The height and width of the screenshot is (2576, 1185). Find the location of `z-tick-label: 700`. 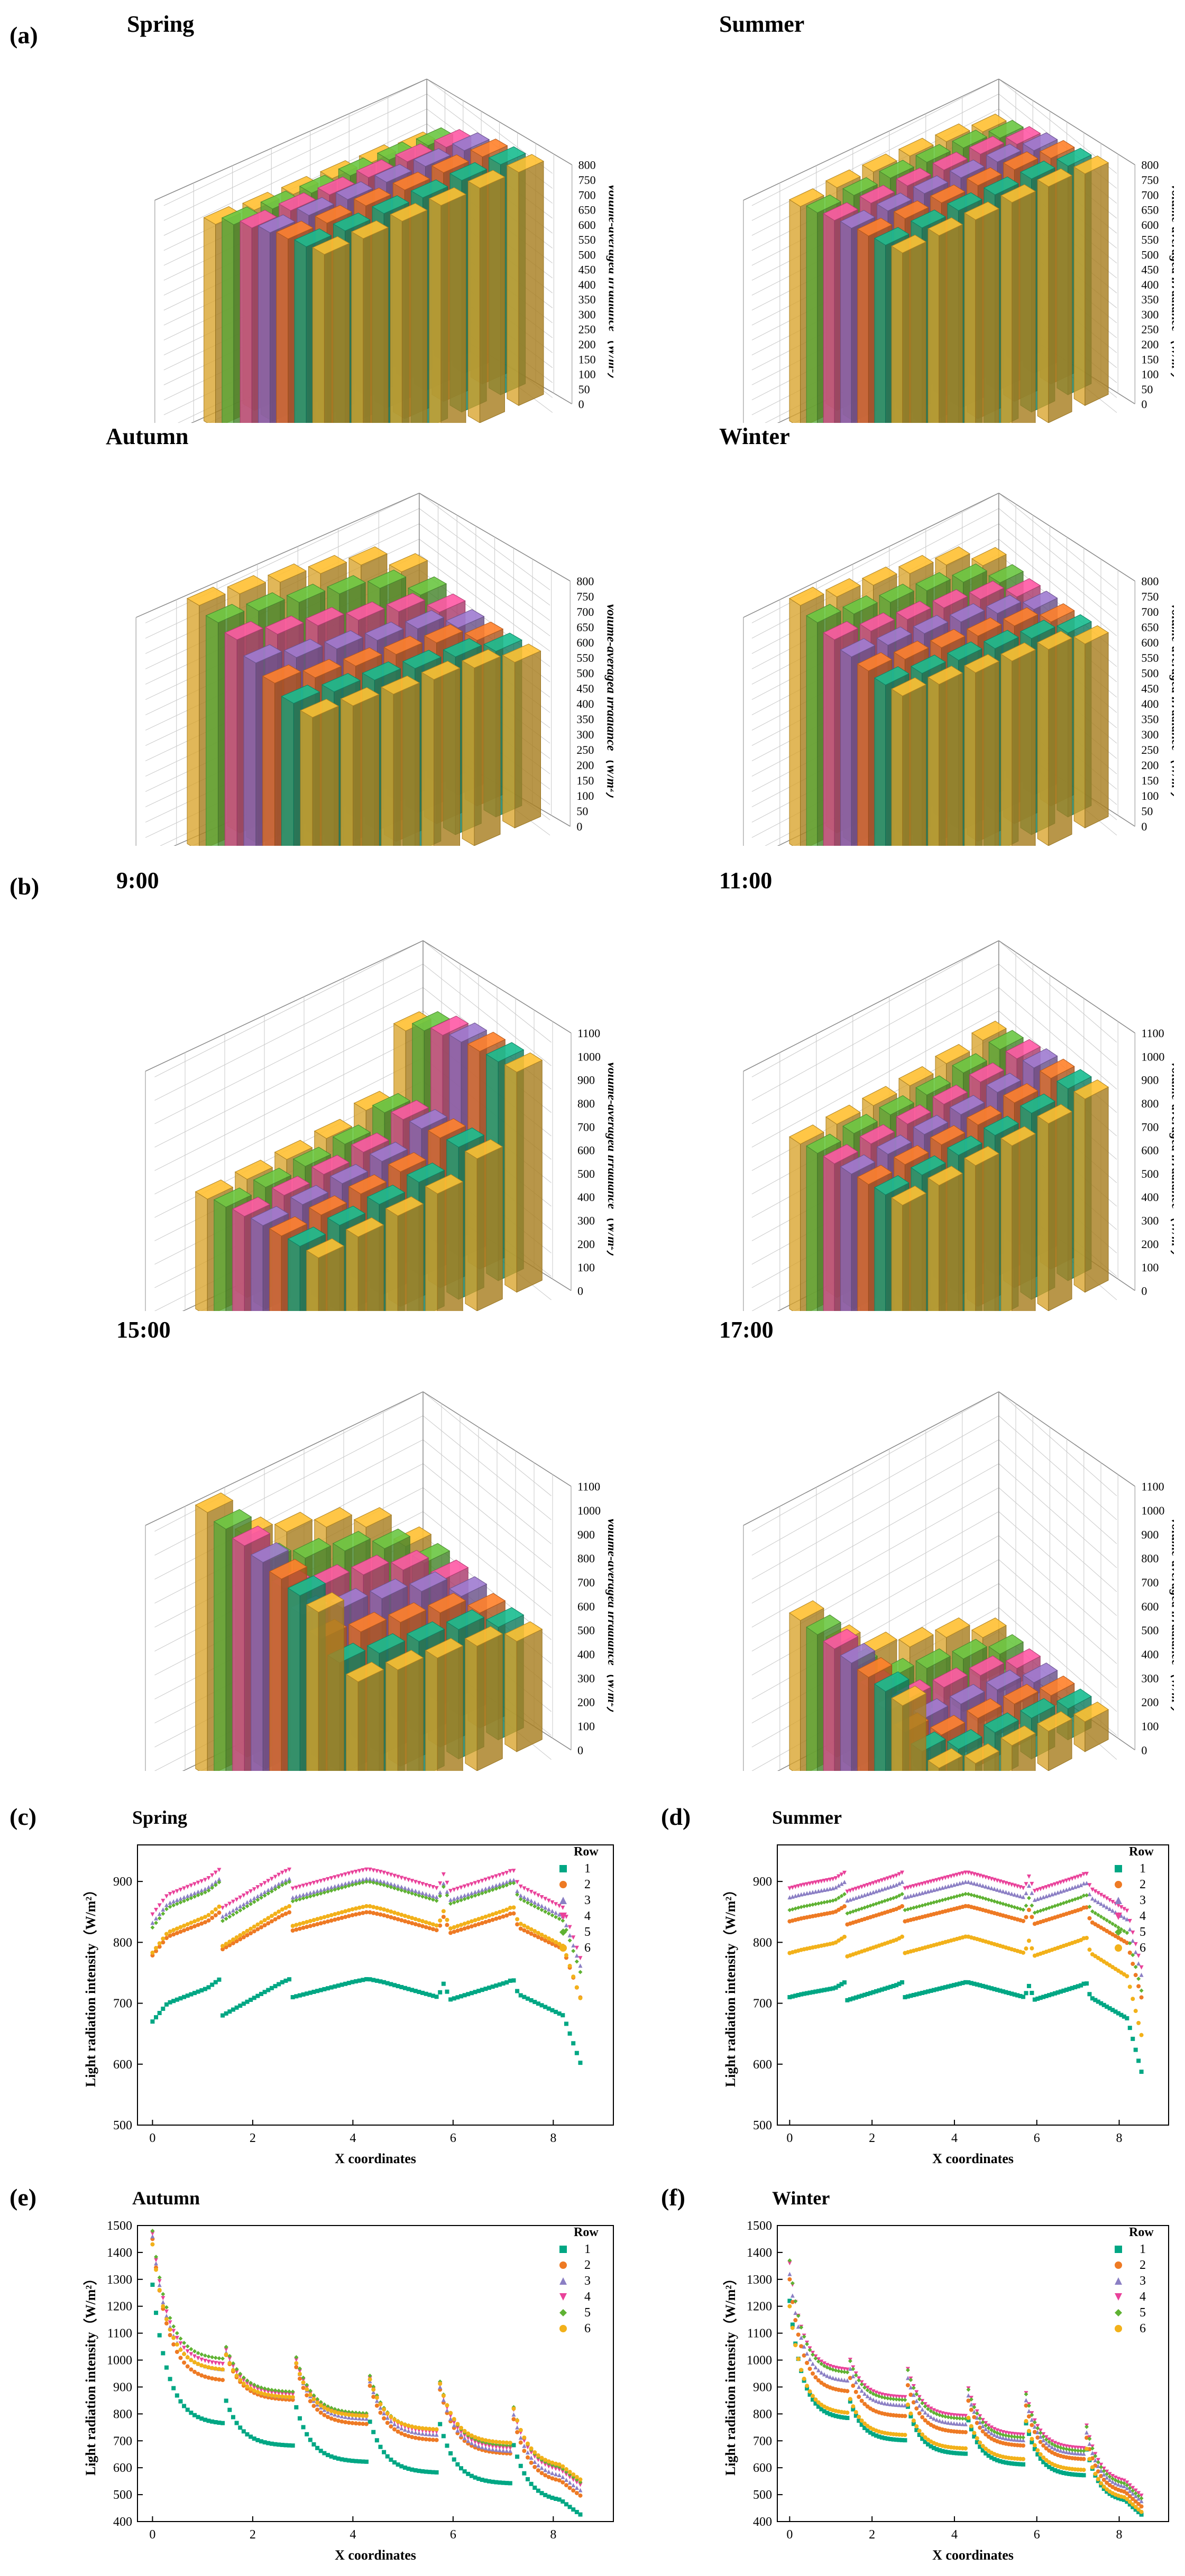

z-tick-label: 700 is located at coordinates (1150, 1582).